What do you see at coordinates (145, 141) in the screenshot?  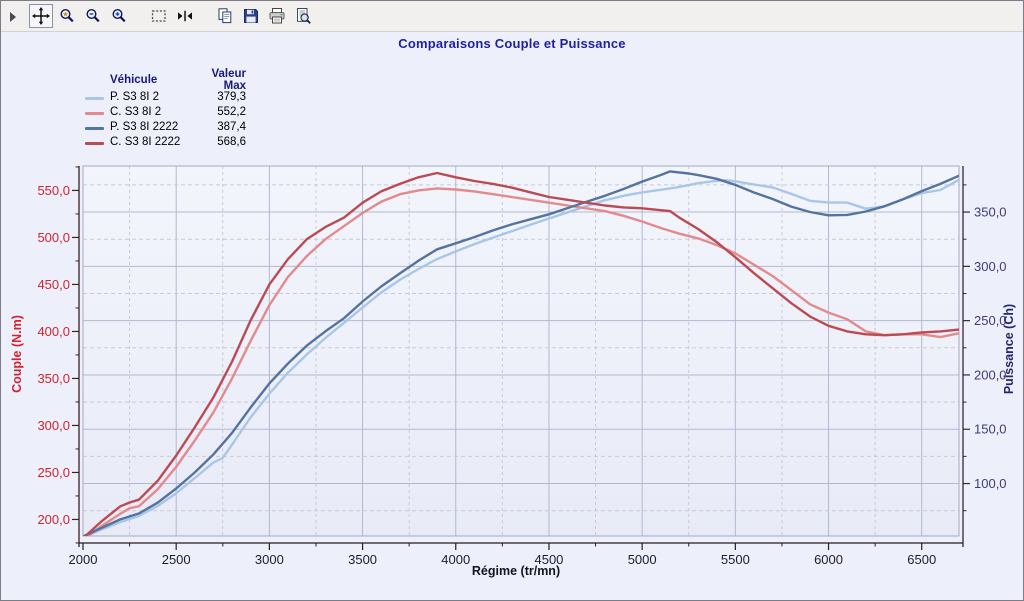 I see `legend-vehicle-name: C. S3 8I 2222` at bounding box center [145, 141].